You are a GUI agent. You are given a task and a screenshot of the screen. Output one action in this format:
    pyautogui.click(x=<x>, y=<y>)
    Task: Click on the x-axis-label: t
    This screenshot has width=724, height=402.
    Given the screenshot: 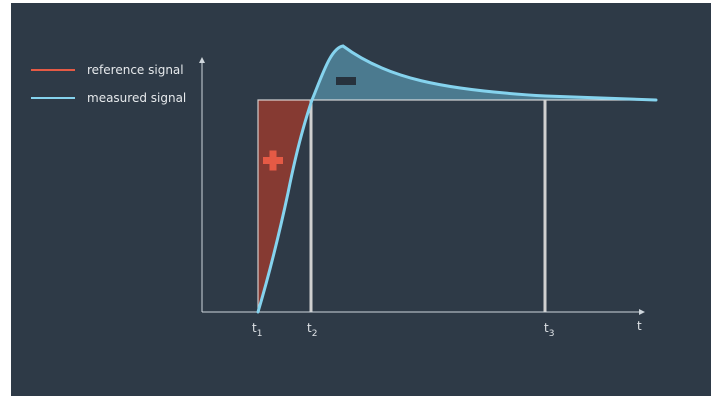 What is the action you would take?
    pyautogui.click(x=639, y=326)
    